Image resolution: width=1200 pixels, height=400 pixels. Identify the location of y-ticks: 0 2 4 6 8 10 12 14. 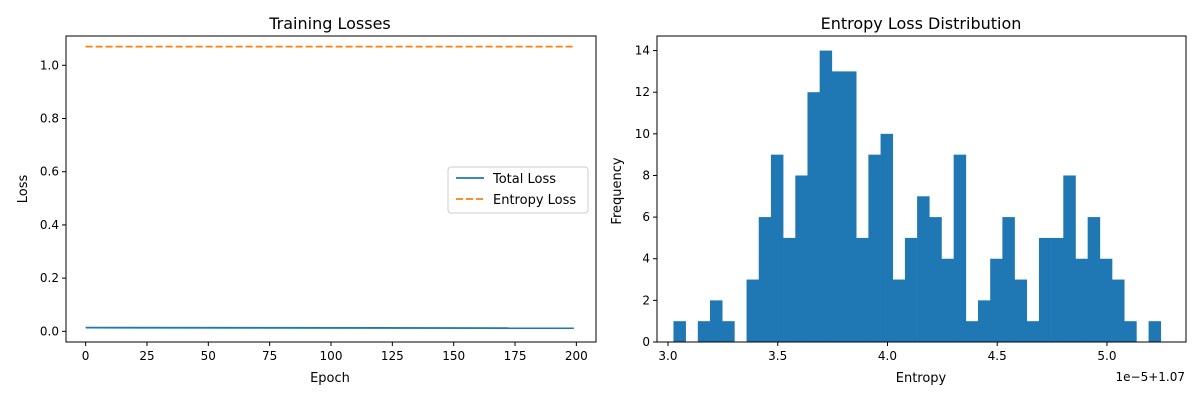
(646, 196).